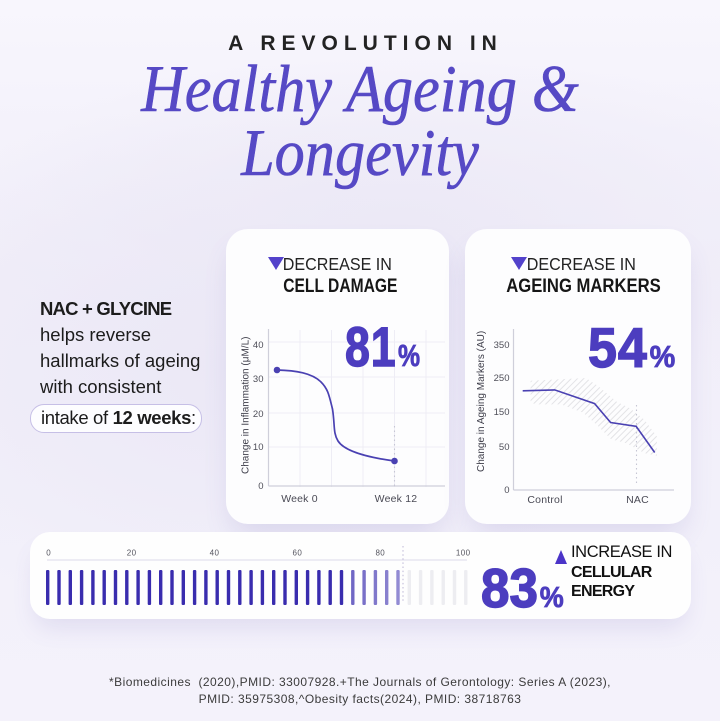 This screenshot has height=721, width=720. Describe the element at coordinates (299, 499) in the screenshot. I see `svg-text: Week 0` at that location.